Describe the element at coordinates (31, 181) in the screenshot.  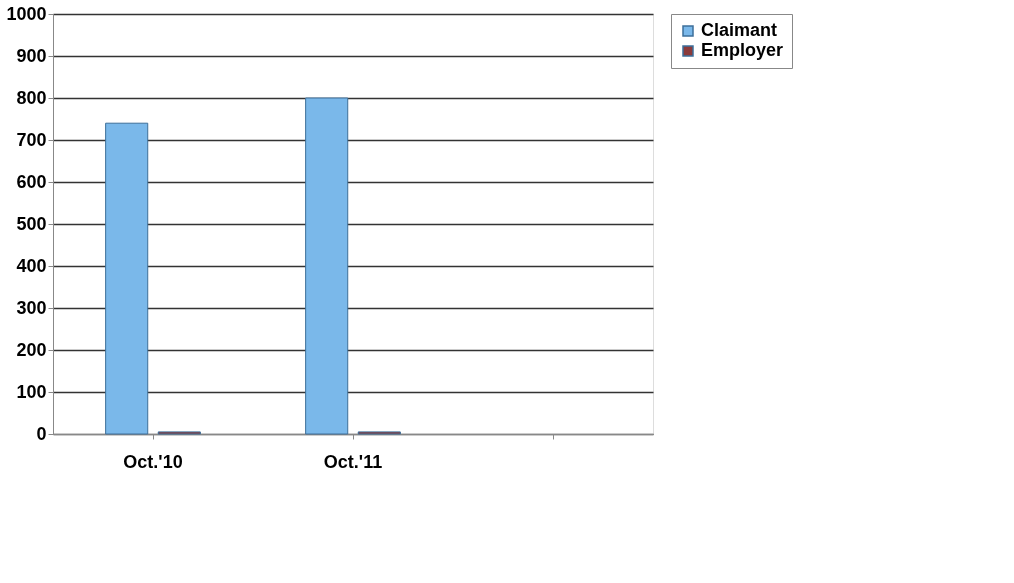
I see `y-tick-label: 600` at that location.